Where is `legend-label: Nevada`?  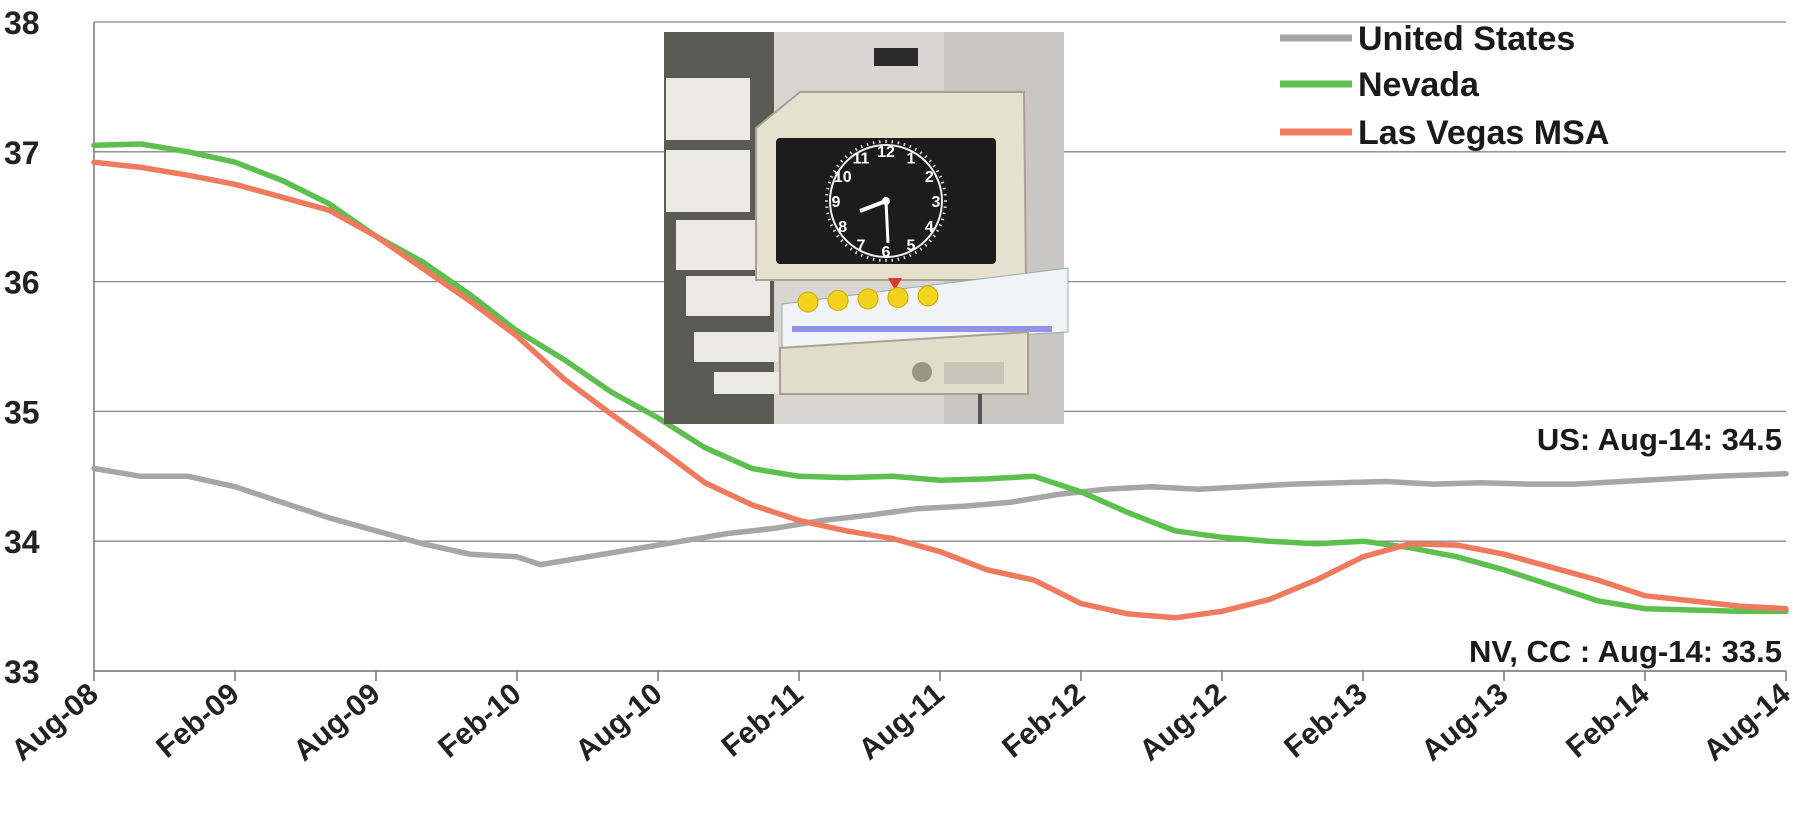
legend-label: Nevada is located at coordinates (1419, 85).